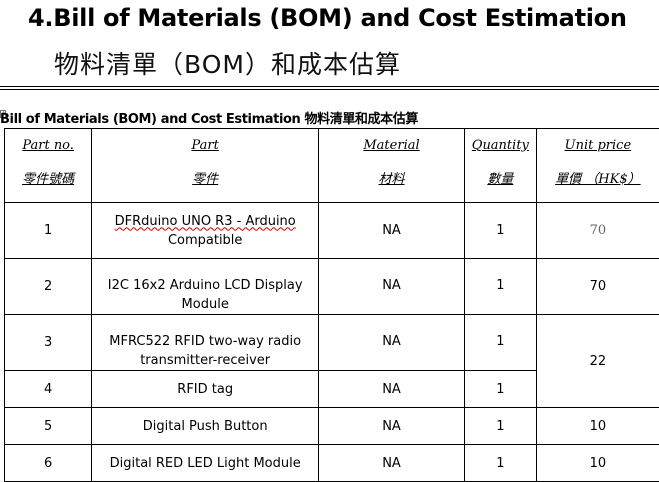 Image resolution: width=659 pixels, height=482 pixels. I want to click on cell-unit-price: 22, so click(597, 361).